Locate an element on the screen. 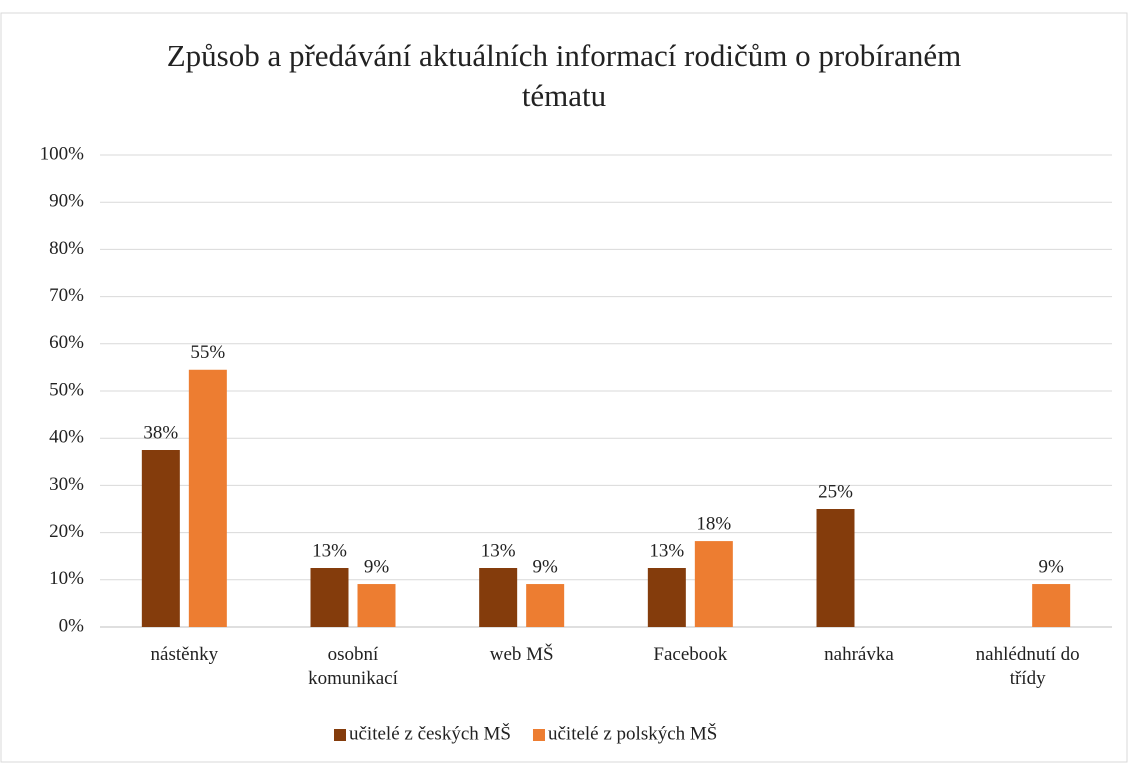 The height and width of the screenshot is (763, 1128). data-label: 38% is located at coordinates (160, 432).